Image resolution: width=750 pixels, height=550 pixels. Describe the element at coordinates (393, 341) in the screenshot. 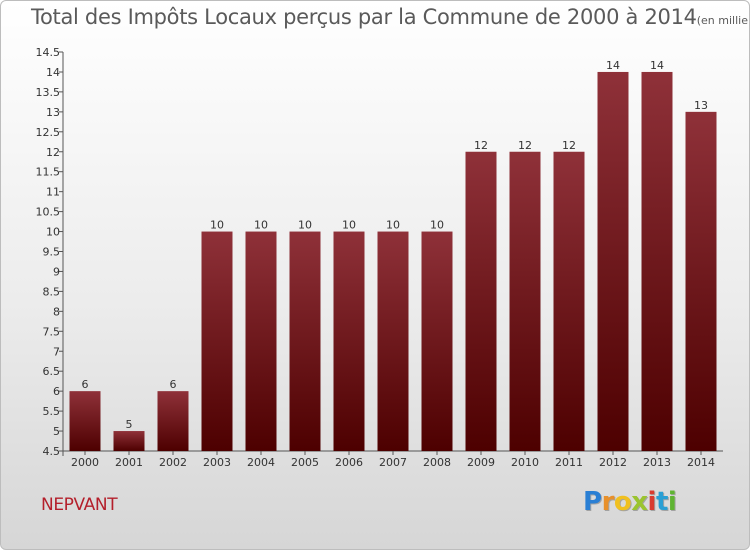

I see `bar-2007` at that location.